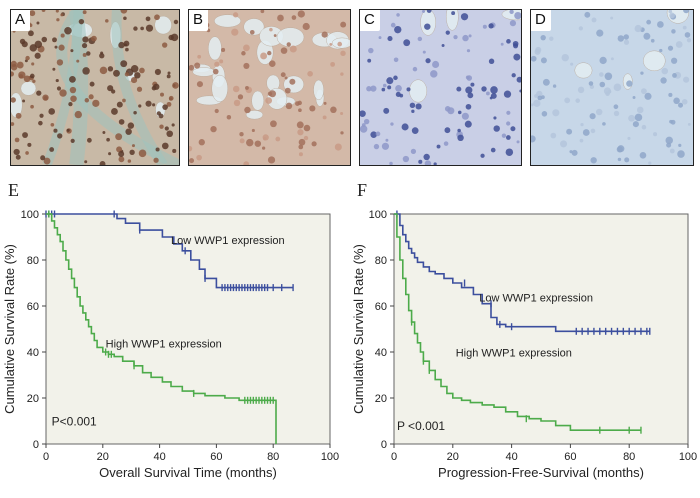 The height and width of the screenshot is (498, 700). I want to click on micrograph-d-image, so click(612, 87).